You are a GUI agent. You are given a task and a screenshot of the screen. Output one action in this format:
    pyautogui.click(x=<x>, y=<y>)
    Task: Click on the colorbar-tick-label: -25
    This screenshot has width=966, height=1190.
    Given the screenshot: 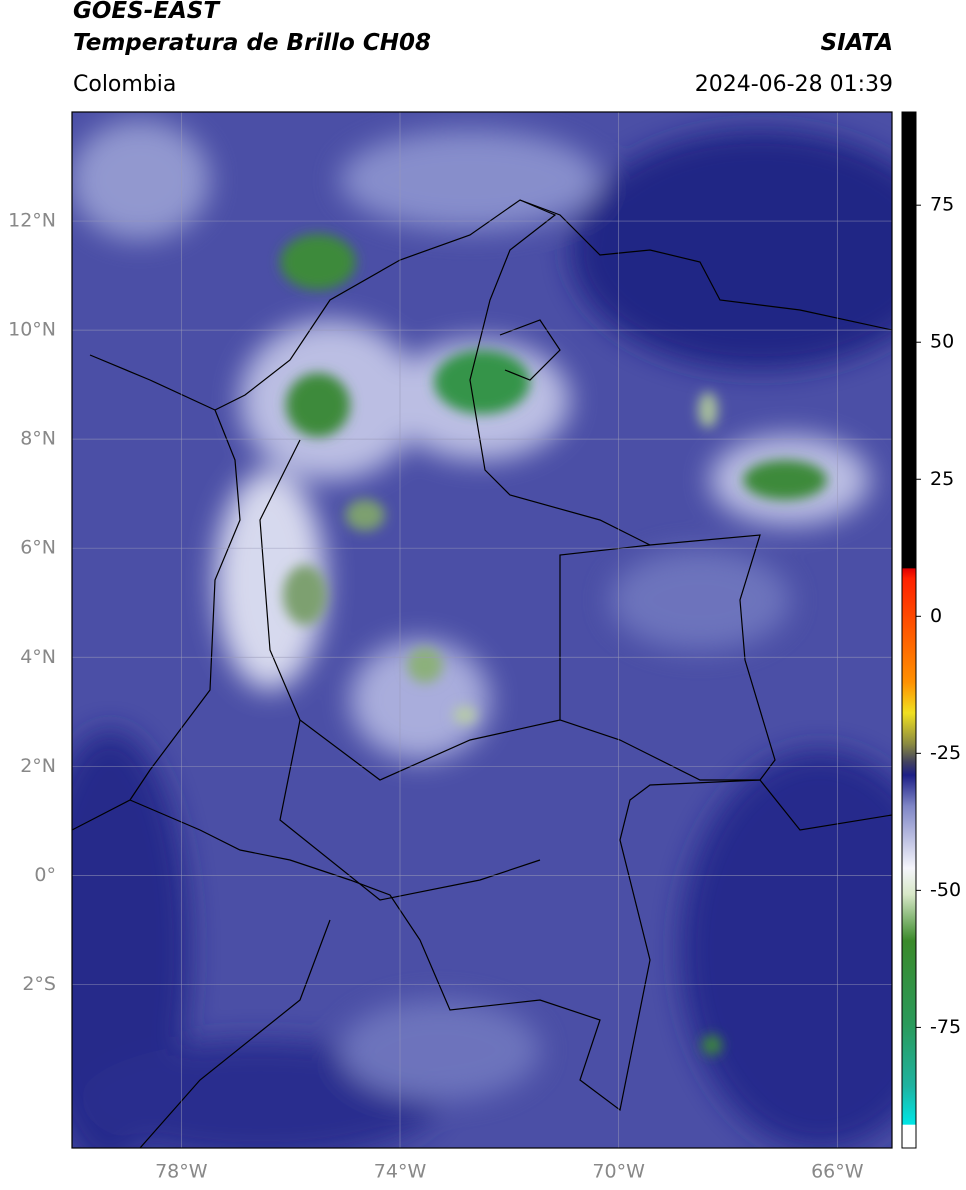 What is the action you would take?
    pyautogui.click(x=945, y=753)
    